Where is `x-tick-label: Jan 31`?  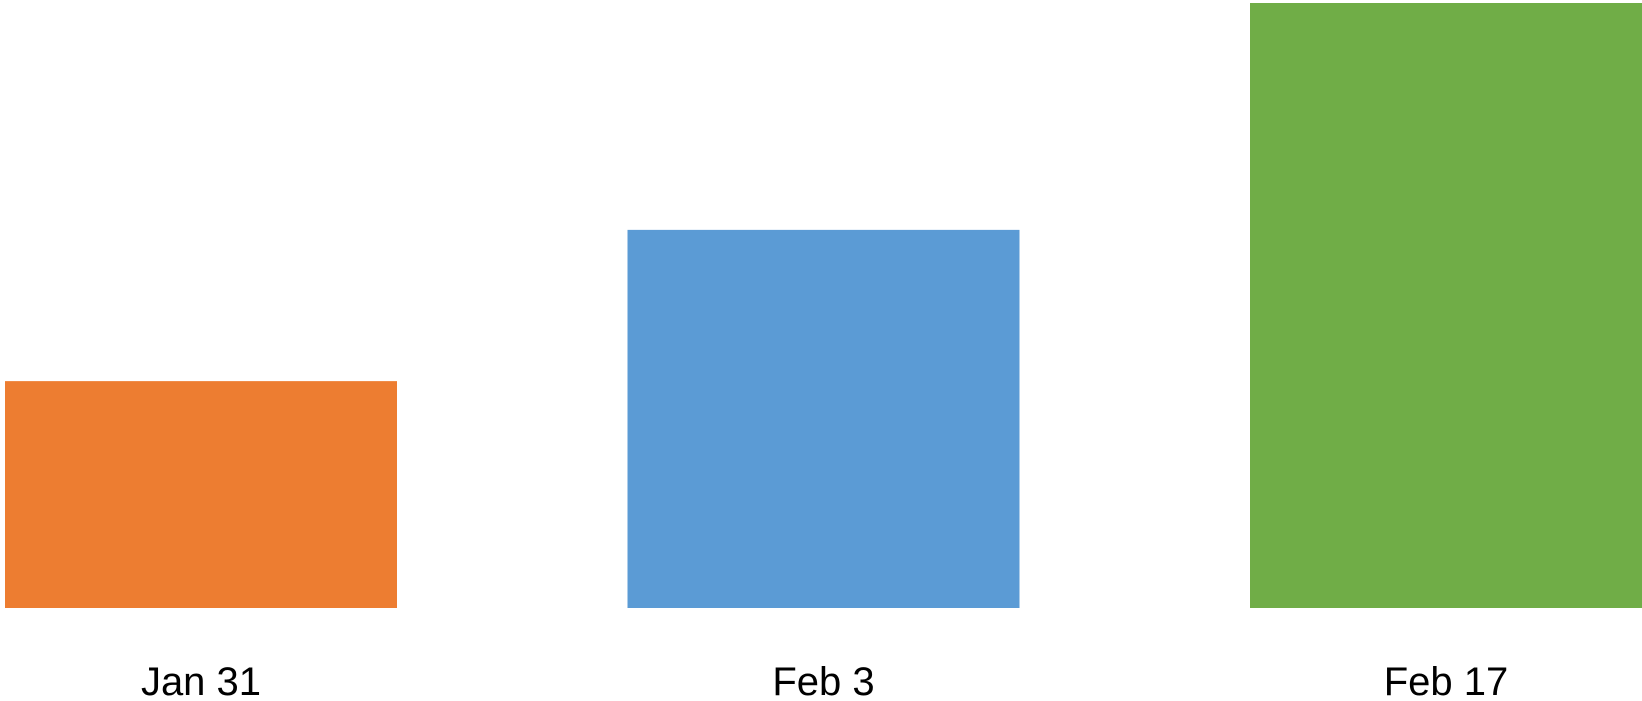
x-tick-label: Jan 31 is located at coordinates (201, 680).